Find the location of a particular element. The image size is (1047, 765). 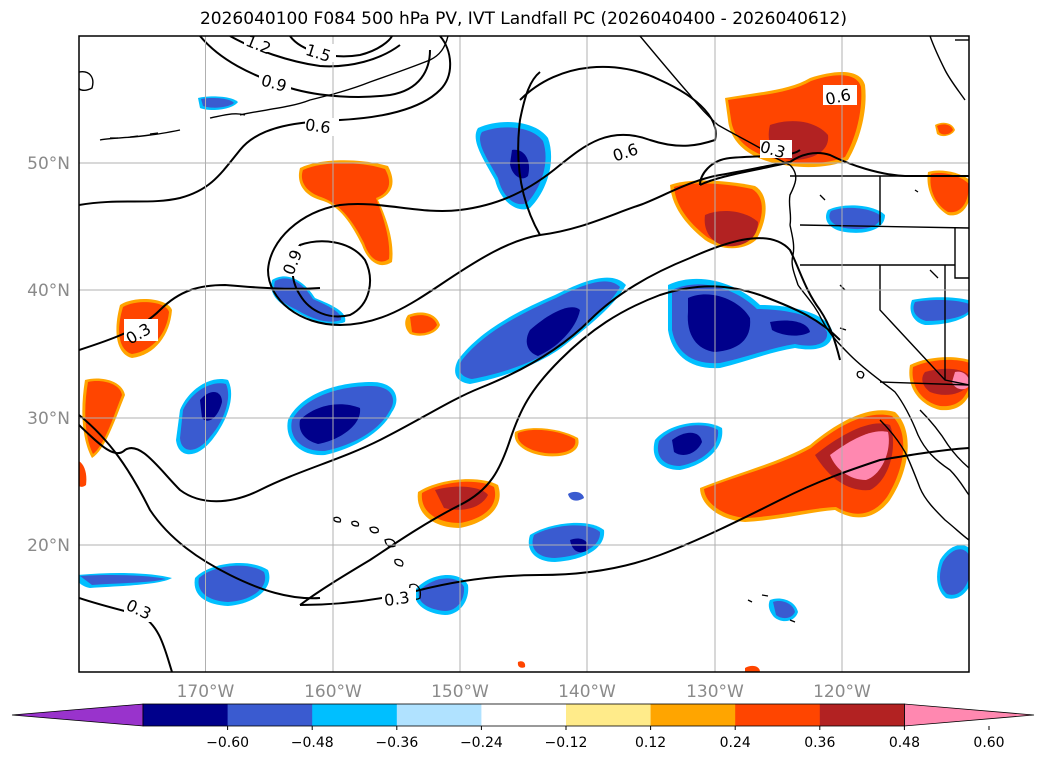

colorbar-tick-label: 0.12 is located at coordinates (650, 743).